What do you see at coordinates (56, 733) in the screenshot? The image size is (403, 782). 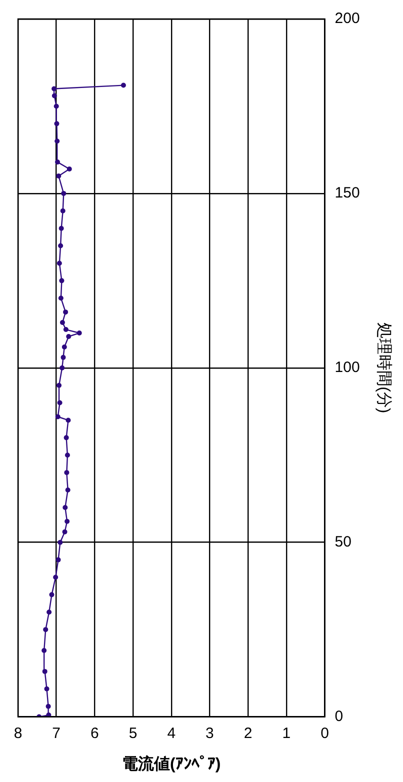 I see `x-tick-label: 7` at bounding box center [56, 733].